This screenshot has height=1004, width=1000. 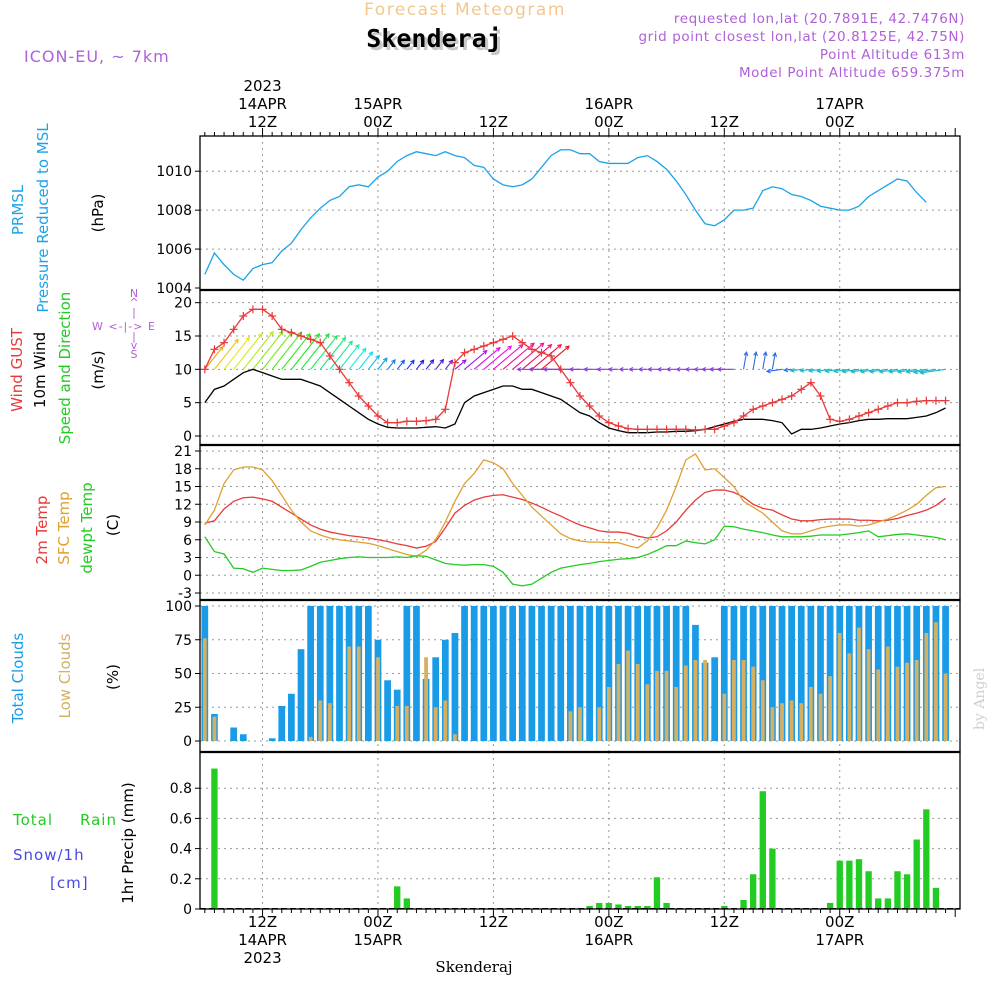 What do you see at coordinates (377, 122) in the screenshot?
I see `top-time-label-1-1: 00Z` at bounding box center [377, 122].